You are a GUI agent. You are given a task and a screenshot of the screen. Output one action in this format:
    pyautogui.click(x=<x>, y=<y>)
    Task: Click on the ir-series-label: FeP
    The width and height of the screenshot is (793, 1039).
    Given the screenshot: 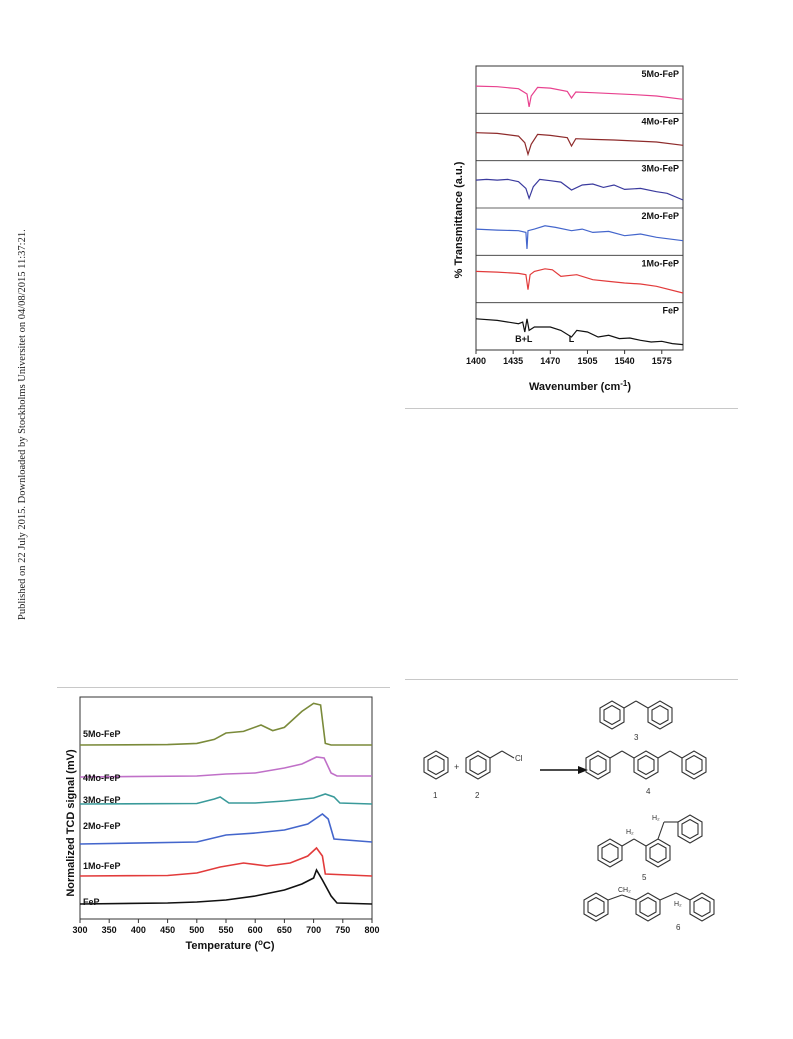 What is the action you would take?
    pyautogui.click(x=670, y=311)
    